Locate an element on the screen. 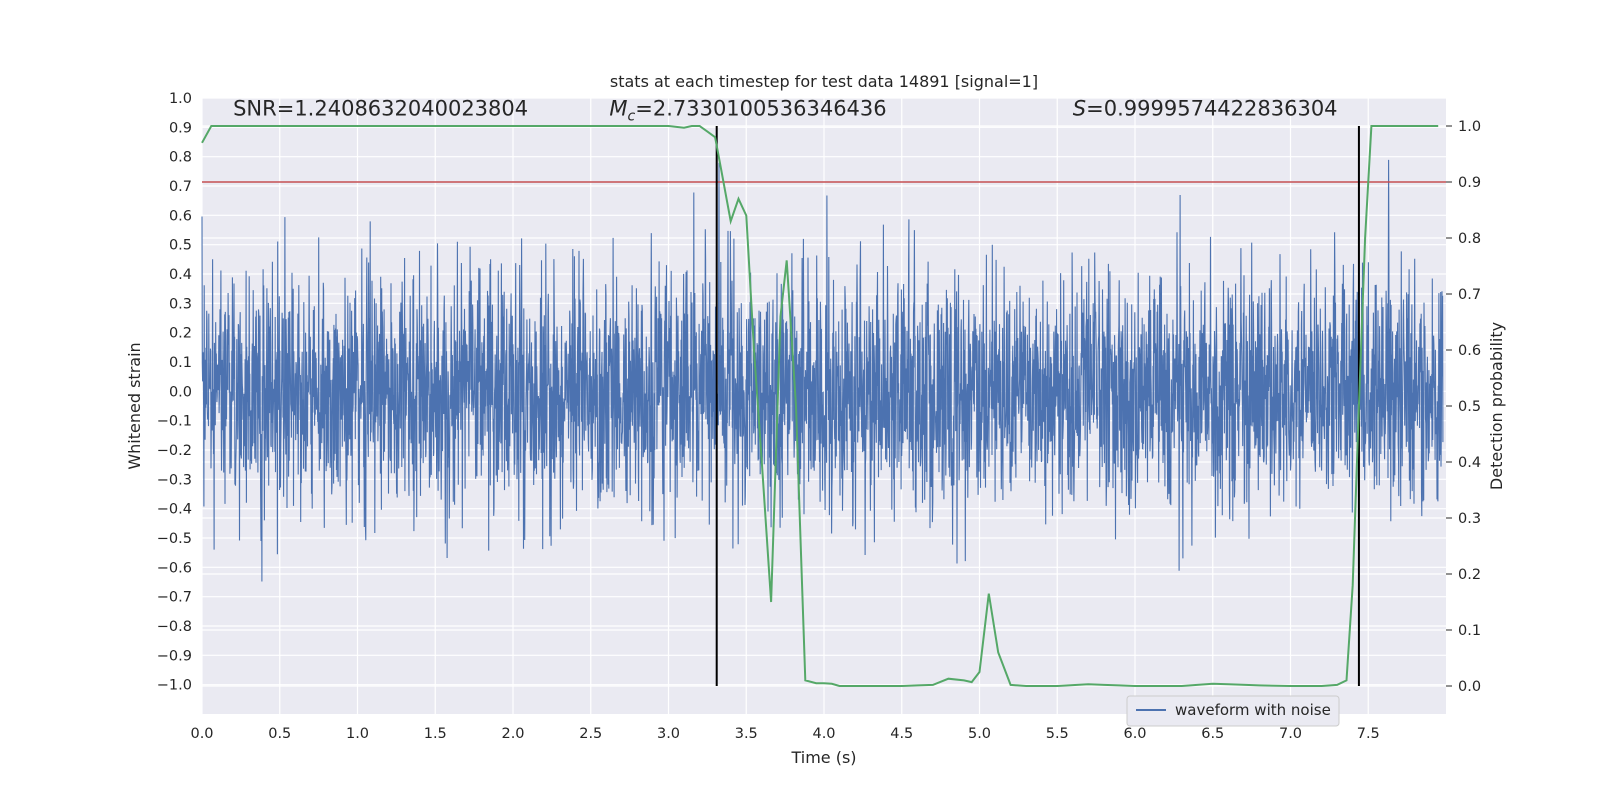  x-tick-label: 4.0 is located at coordinates (823, 734).